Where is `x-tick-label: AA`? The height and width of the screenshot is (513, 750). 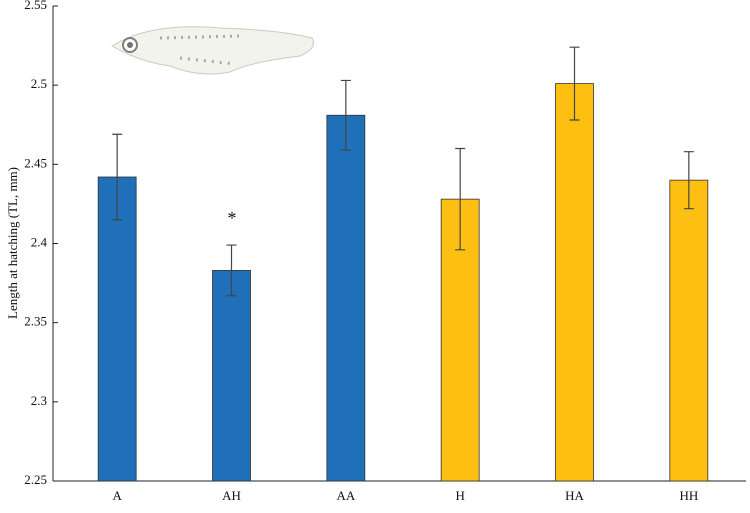 x-tick-label: AA is located at coordinates (345, 495).